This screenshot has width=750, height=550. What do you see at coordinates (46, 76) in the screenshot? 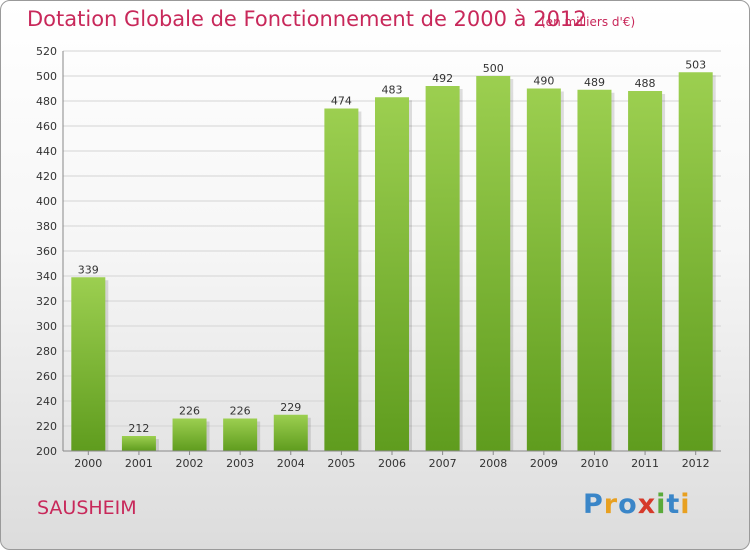
I see `y-tick-label: 500` at bounding box center [46, 76].